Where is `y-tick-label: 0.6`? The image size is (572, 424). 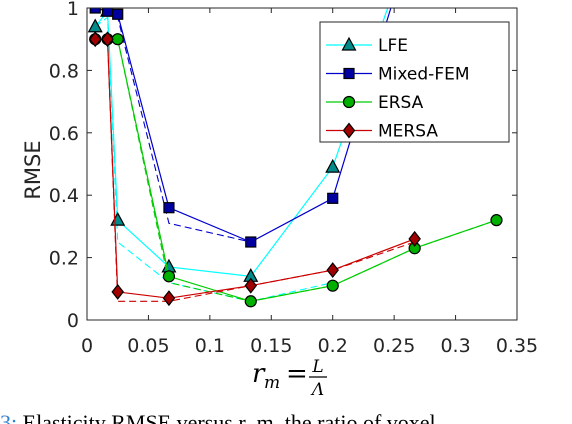 y-tick-label: 0.6 is located at coordinates (64, 134).